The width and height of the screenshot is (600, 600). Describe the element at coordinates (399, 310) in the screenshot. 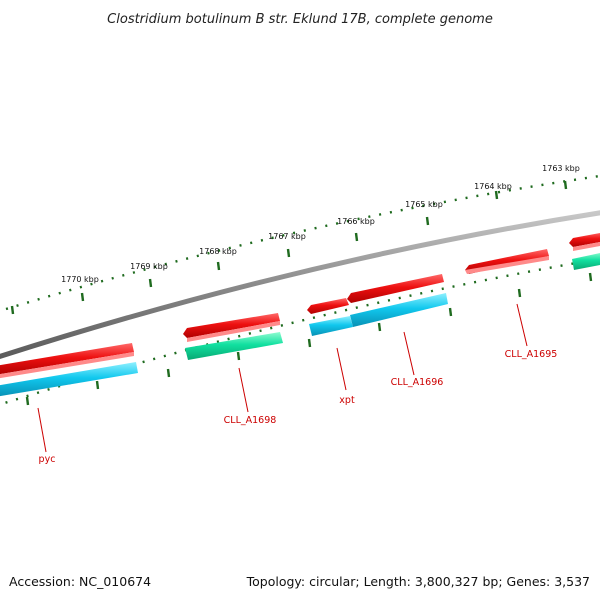

I see `cll-a1696-gene-arrow` at that location.